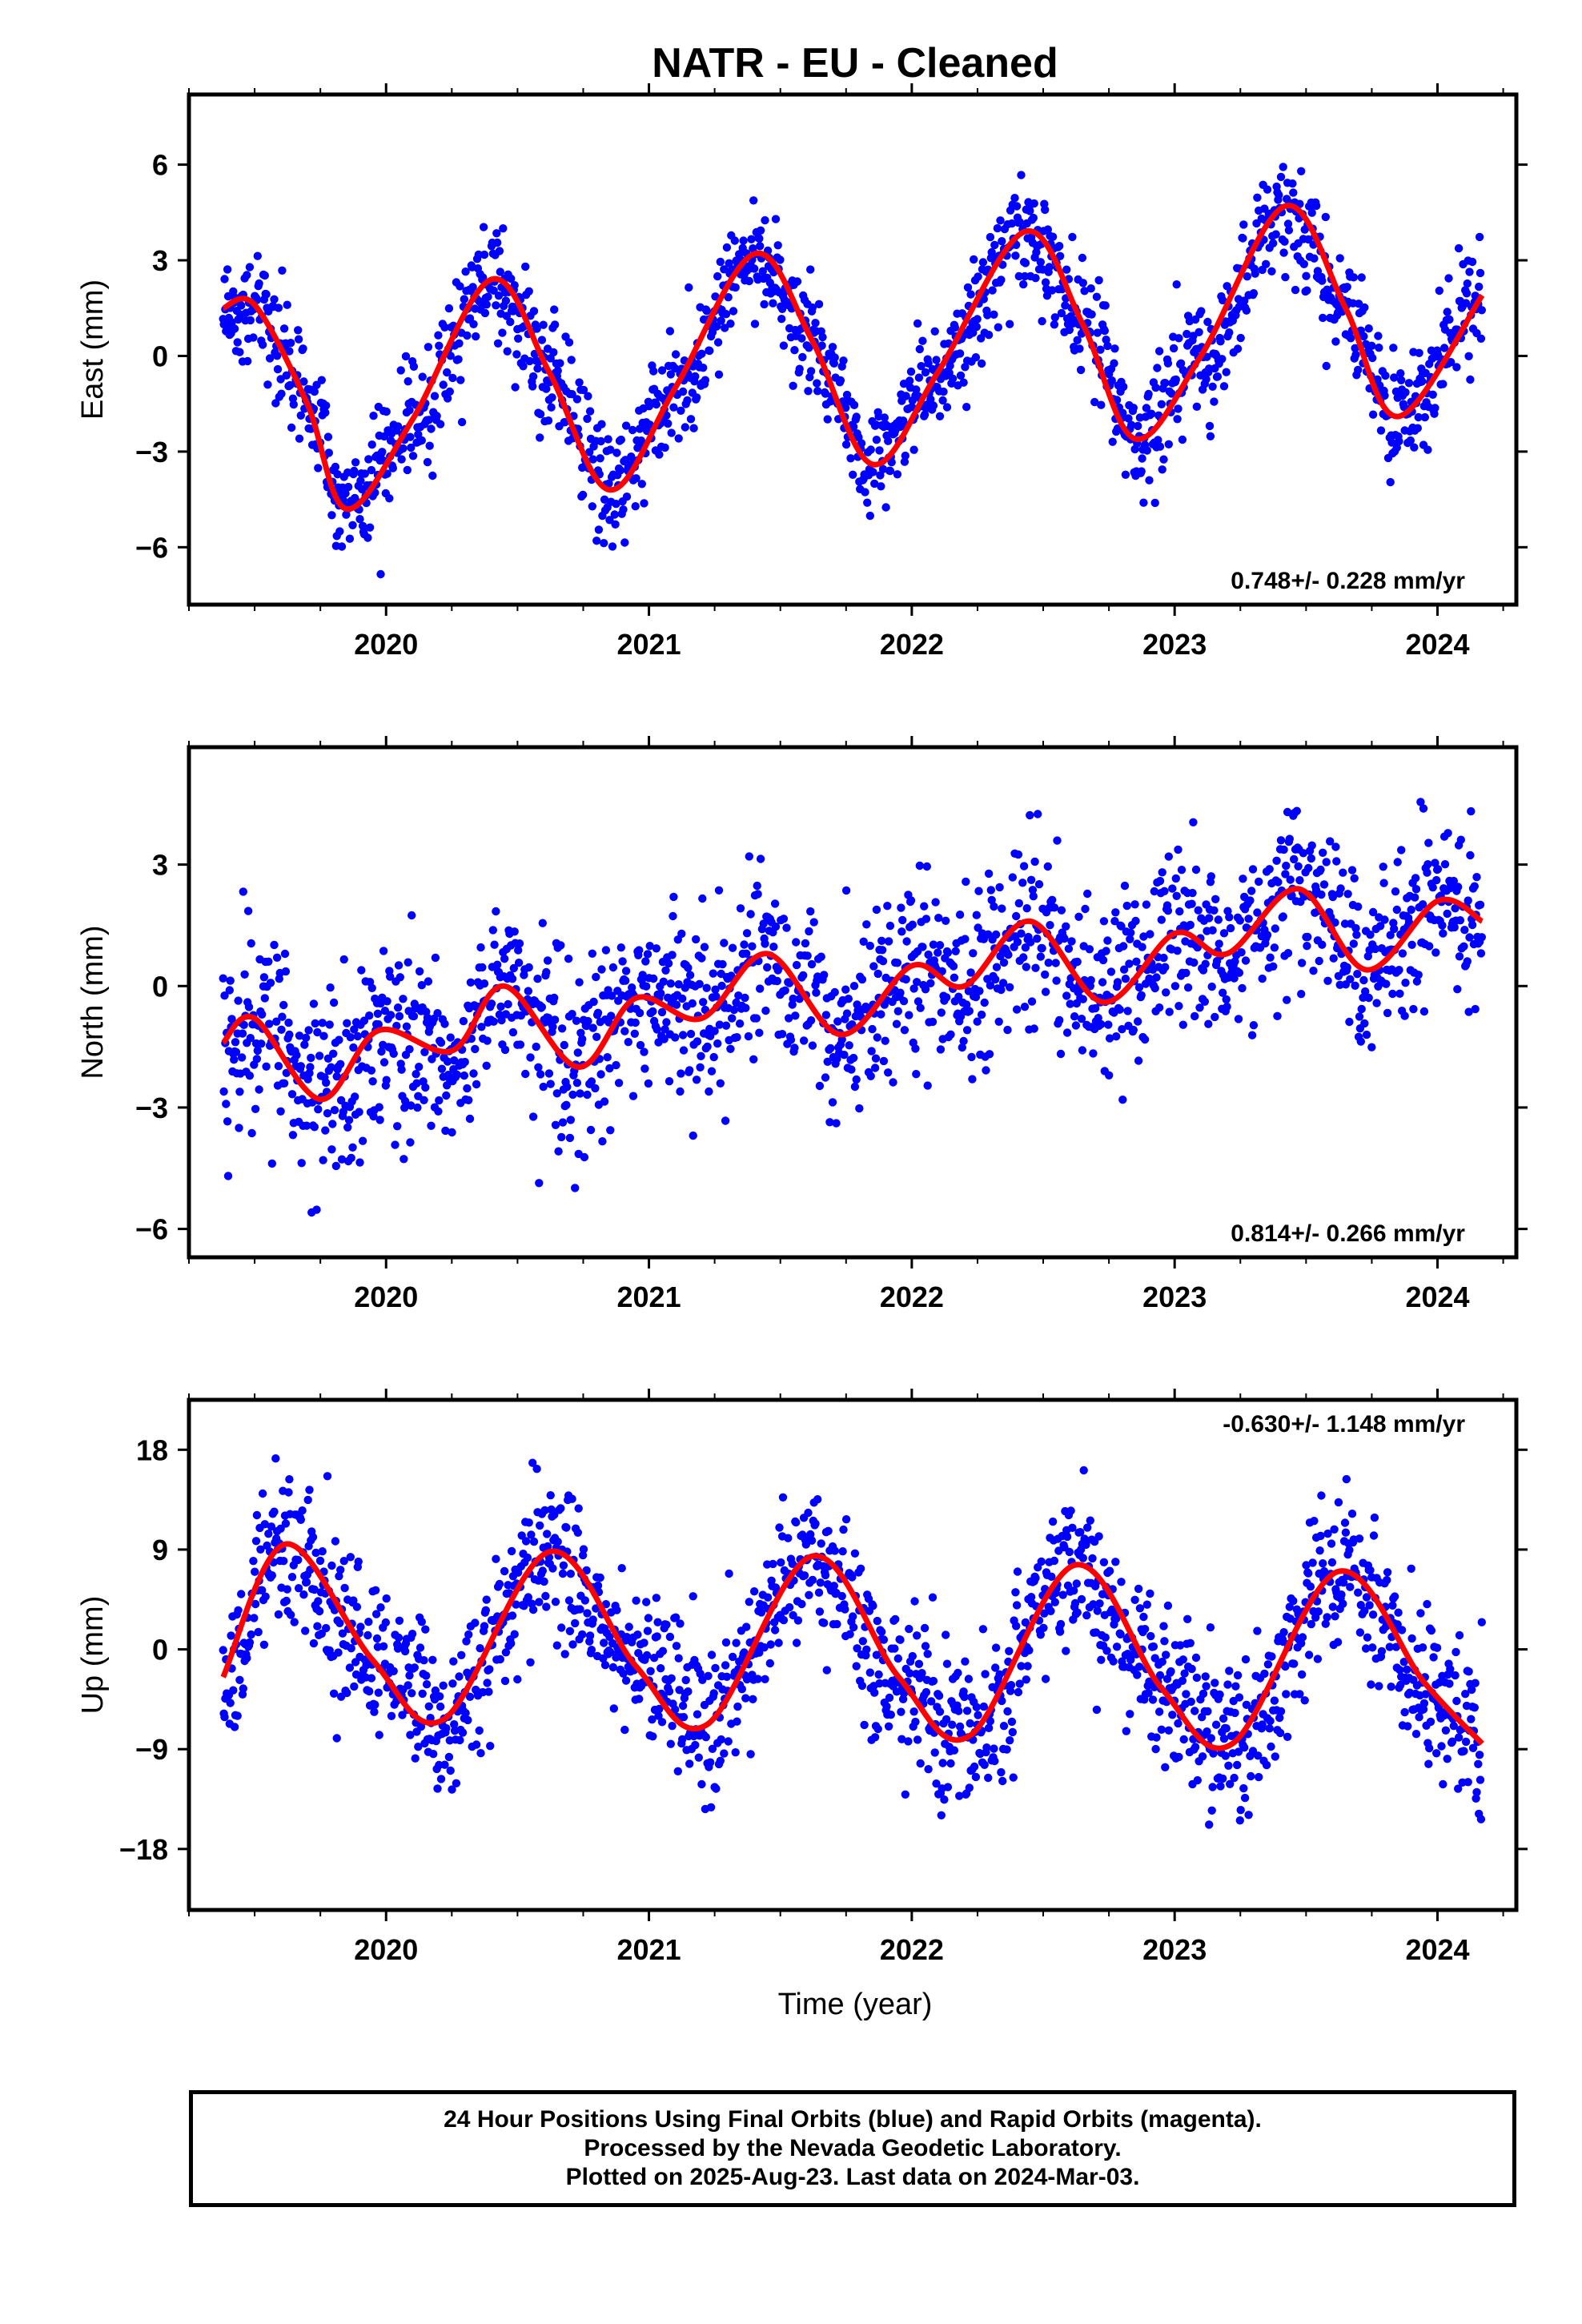 This screenshot has height=2324, width=1582. I want to click on x-tick-label: 2022, so click(912, 644).